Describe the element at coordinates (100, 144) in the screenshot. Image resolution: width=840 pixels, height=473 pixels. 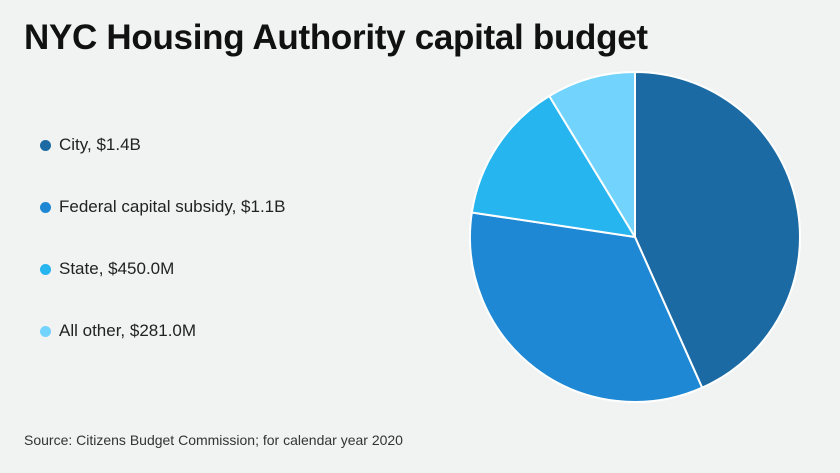
I see `legend-label-city: City, $1.4B` at that location.